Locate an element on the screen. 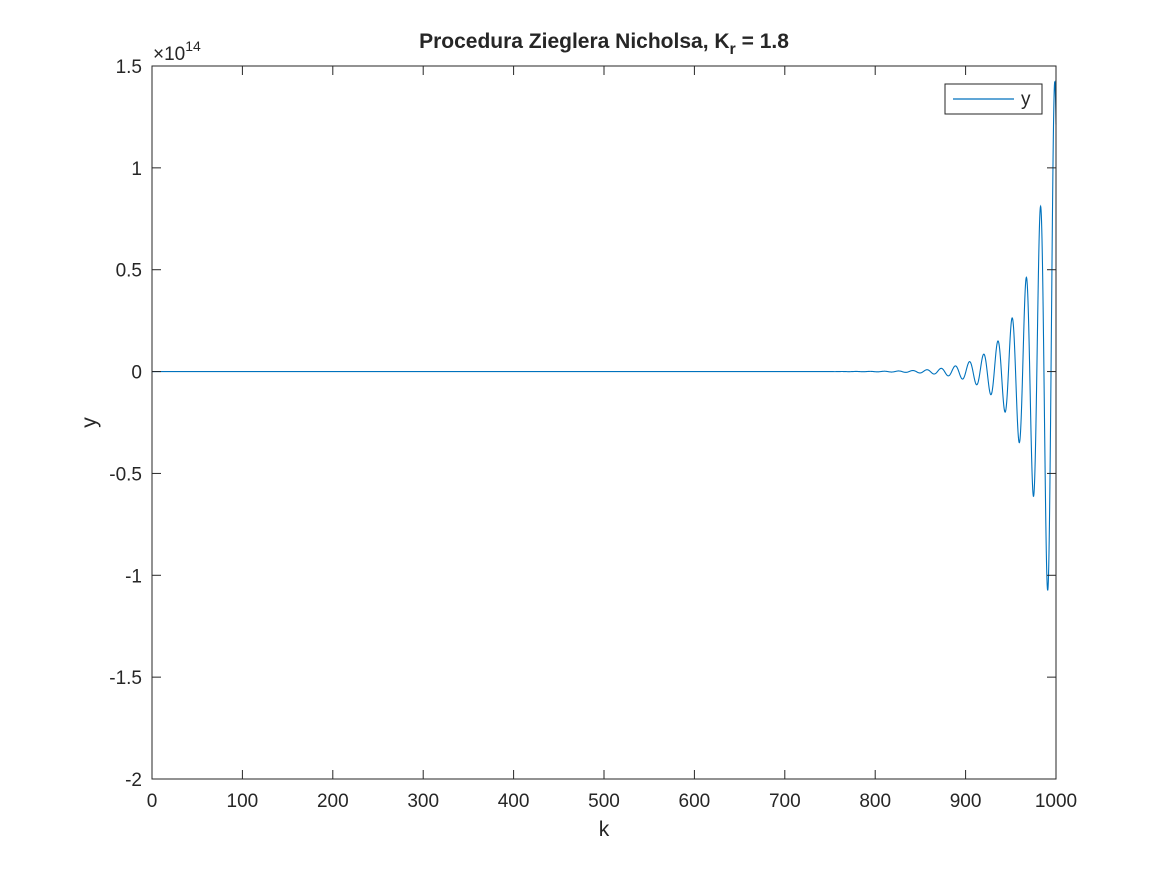 Image resolution: width=1167 pixels, height=875 pixels. x-tick-label: 0 is located at coordinates (152, 801).